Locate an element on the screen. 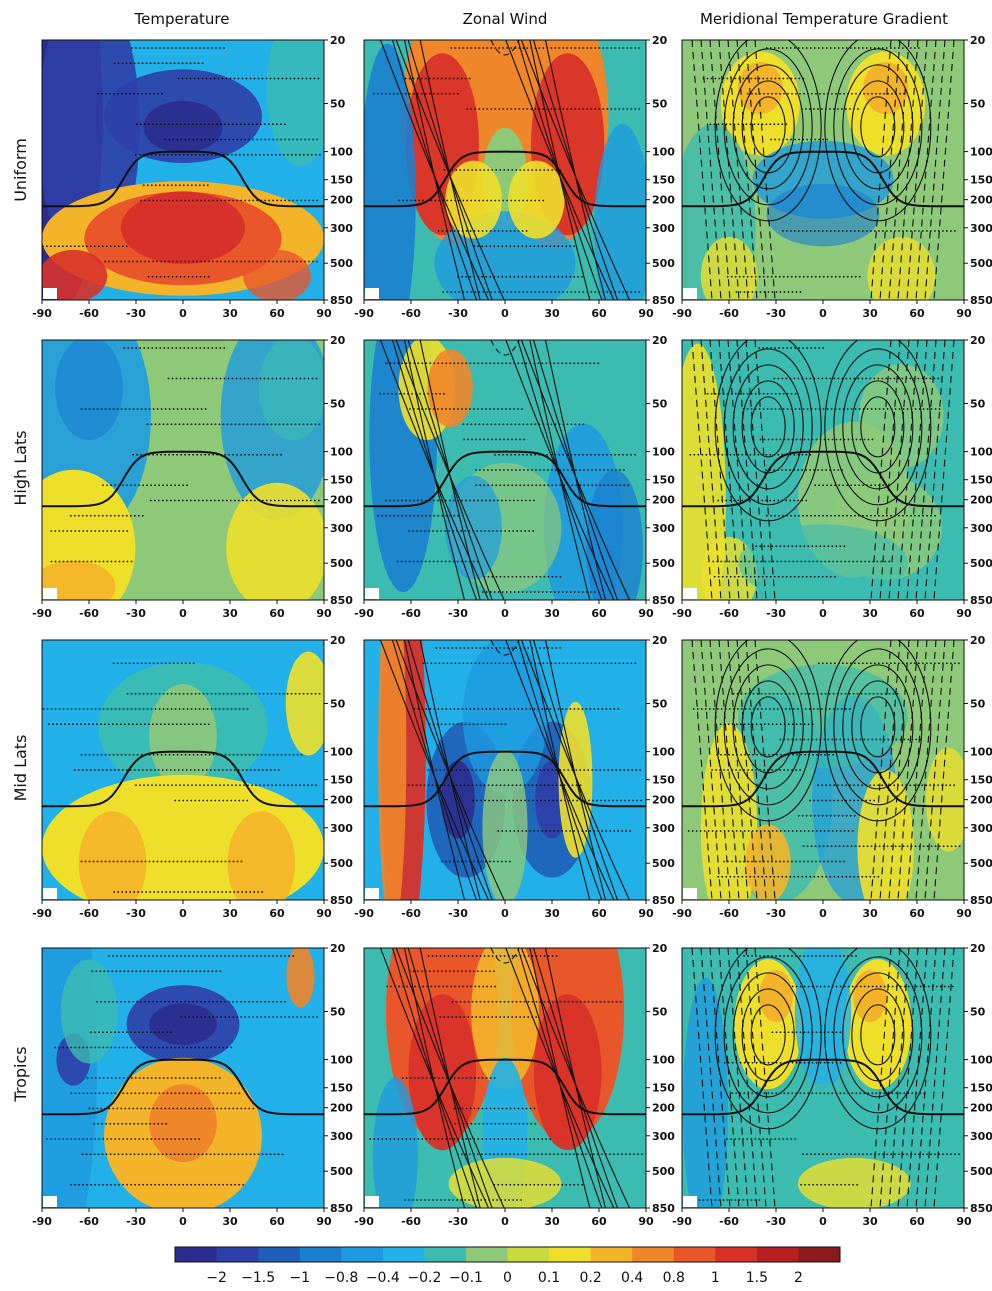 This screenshot has width=992, height=1291. tropopause-line is located at coordinates (505, 1087).